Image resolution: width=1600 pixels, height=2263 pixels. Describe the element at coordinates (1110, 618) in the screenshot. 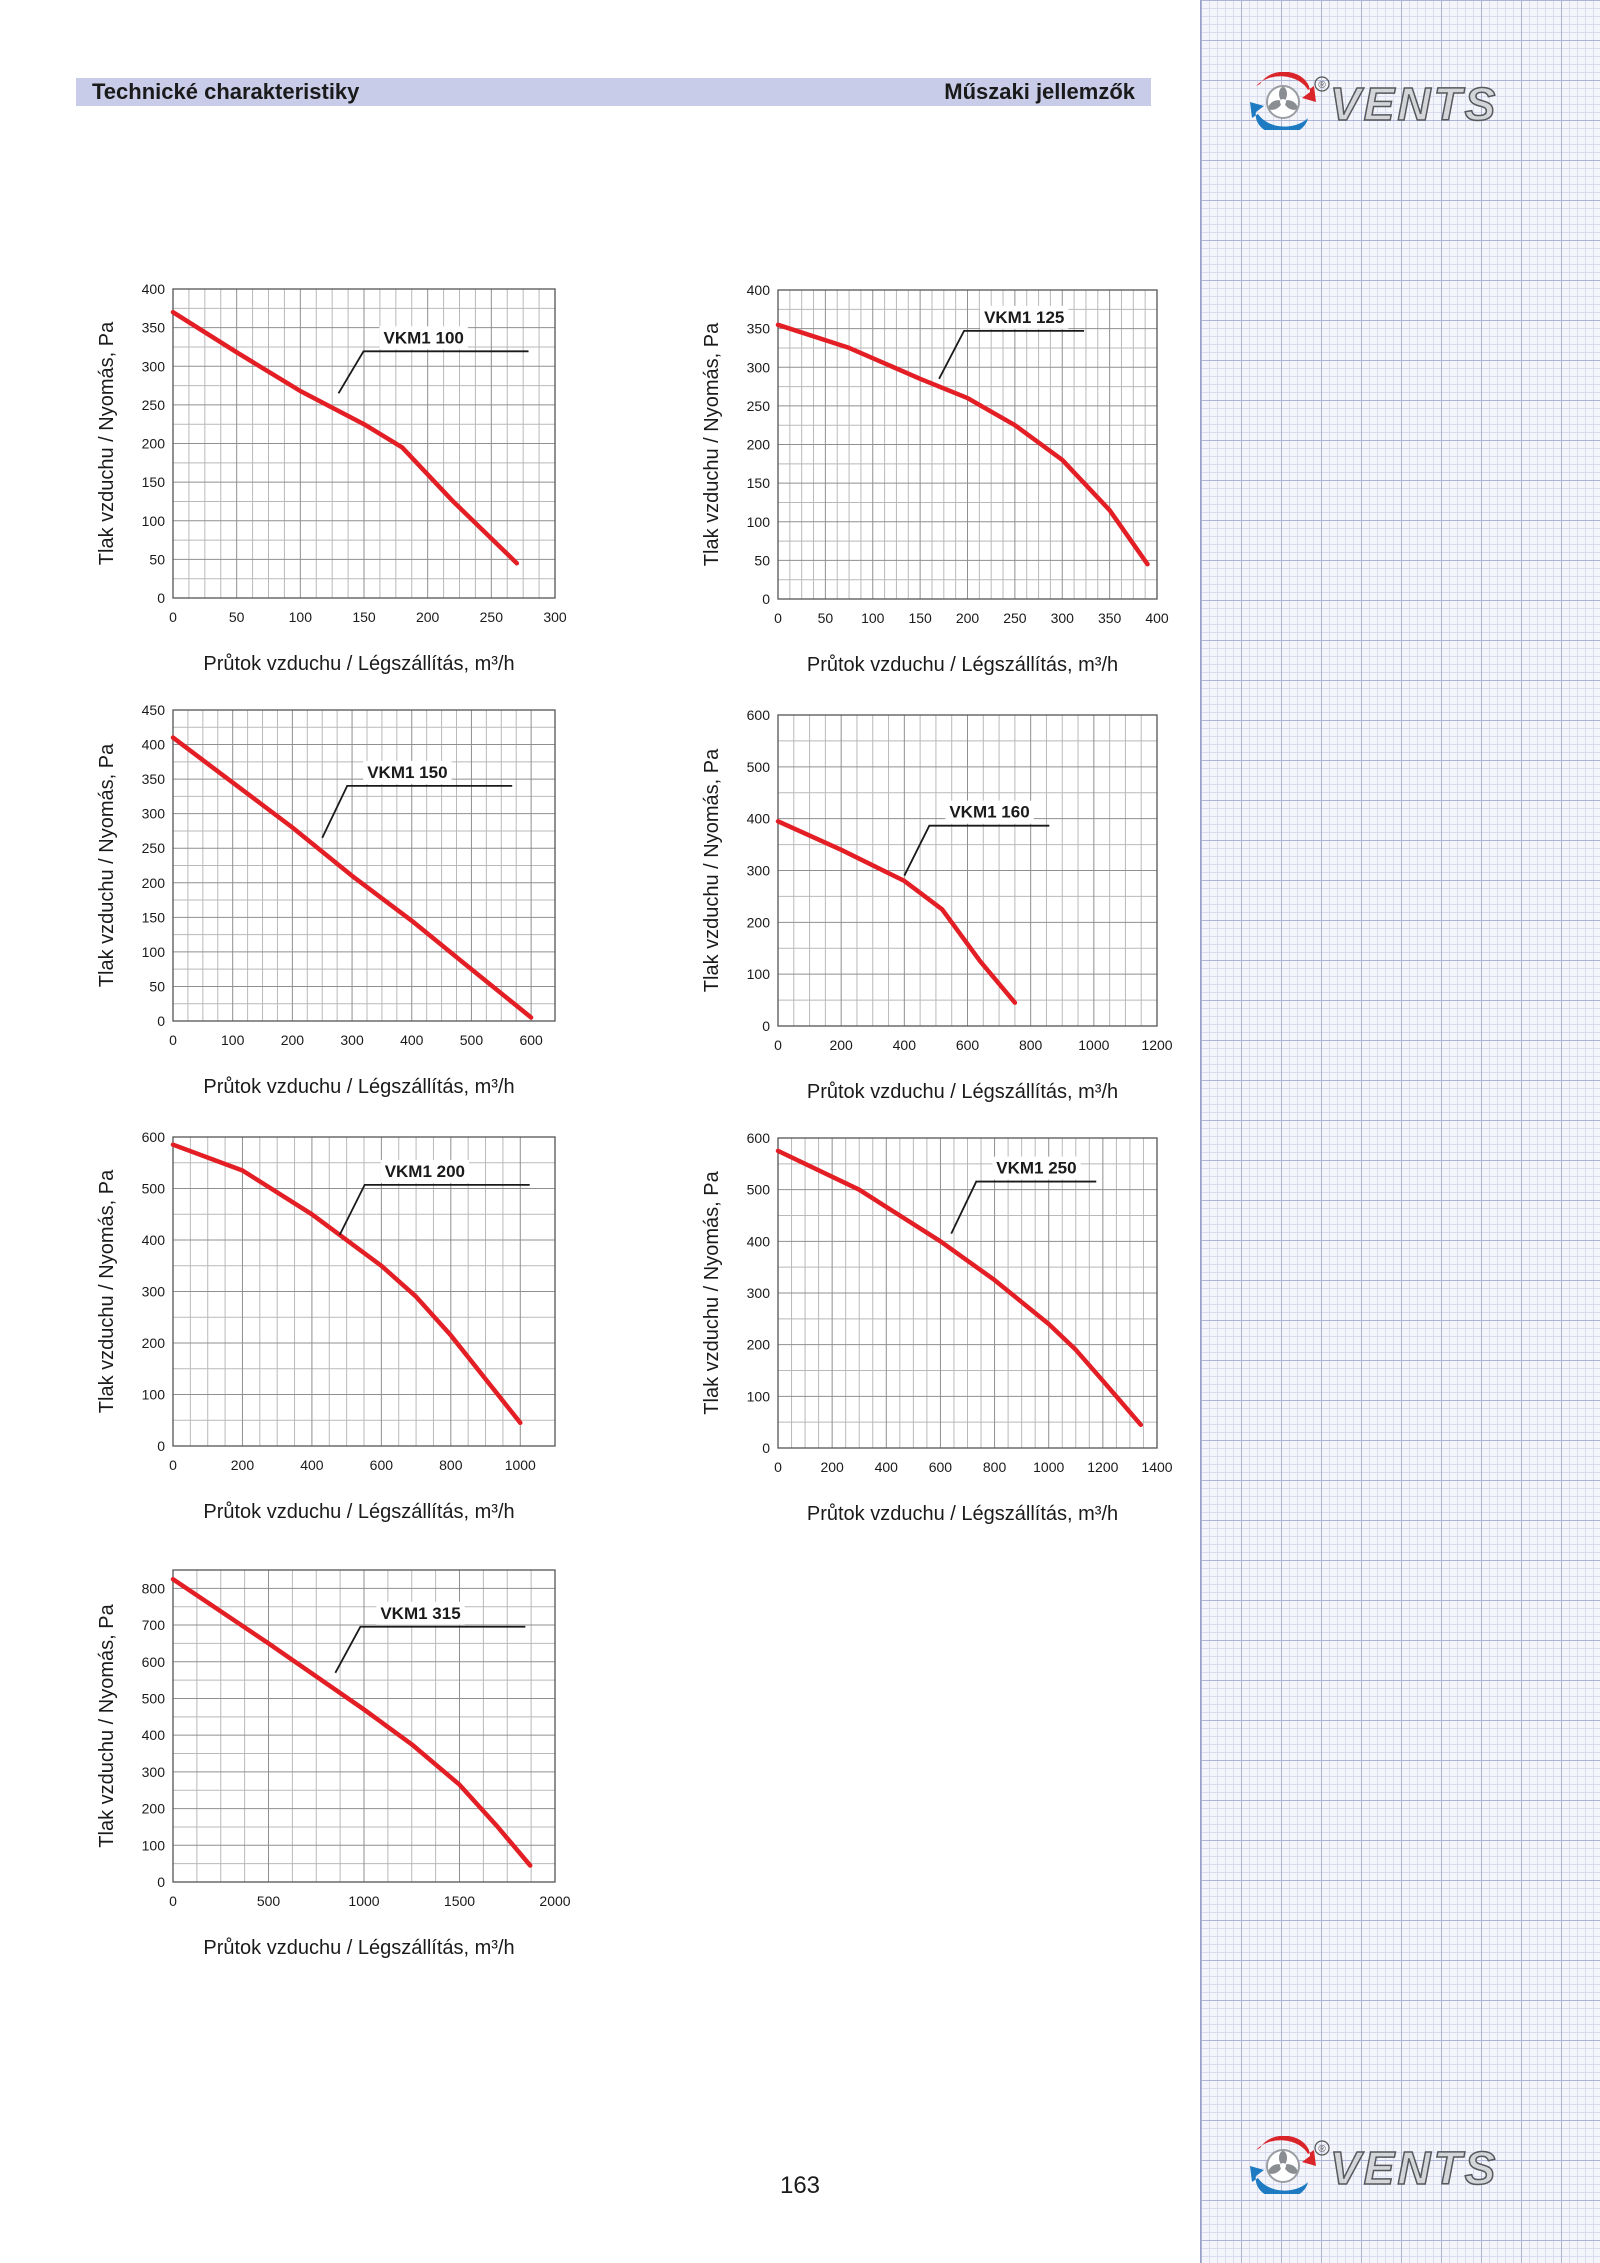

I see `x-tick-label: 350` at that location.